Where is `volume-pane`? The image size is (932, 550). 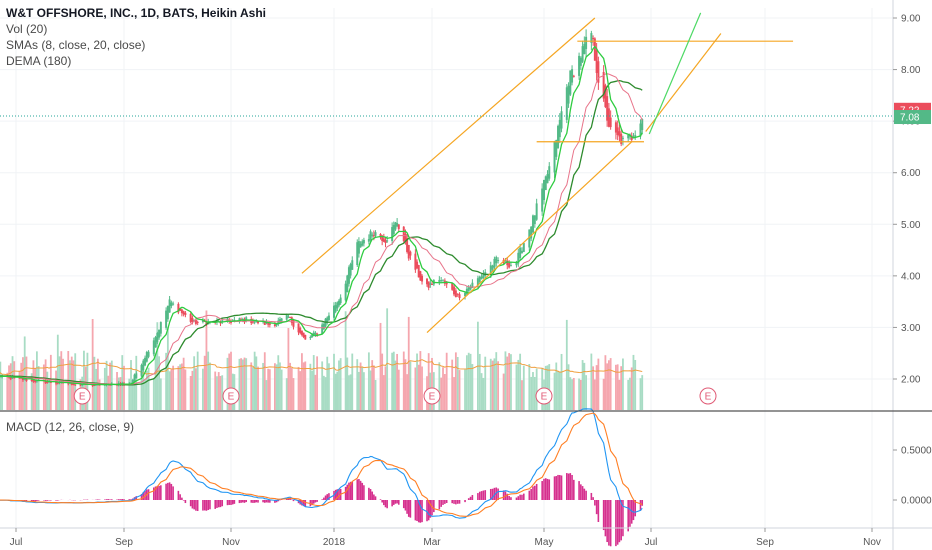
volume-pane is located at coordinates (322, 359).